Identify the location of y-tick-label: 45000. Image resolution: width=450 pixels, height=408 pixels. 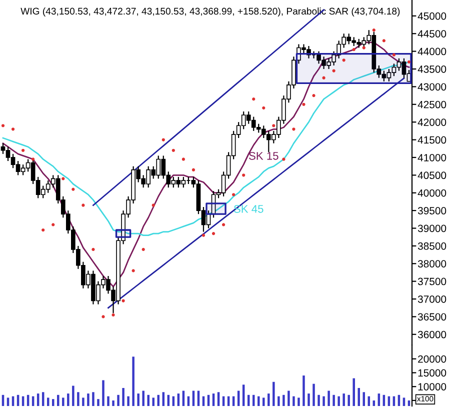
(432, 16).